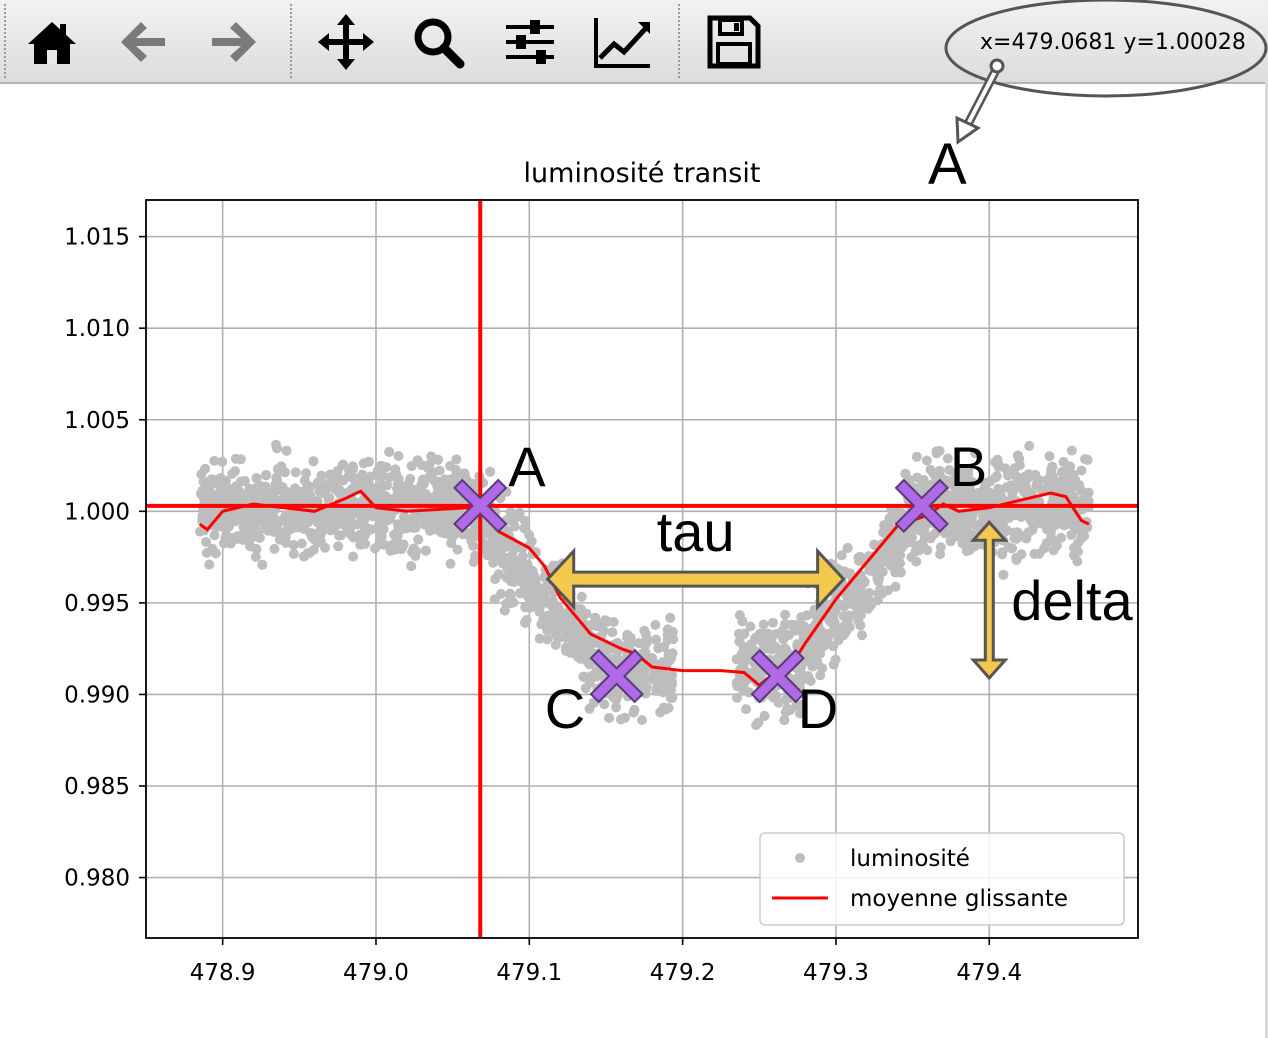  What do you see at coordinates (800, 858) in the screenshot?
I see `legend-scatter-marker` at bounding box center [800, 858].